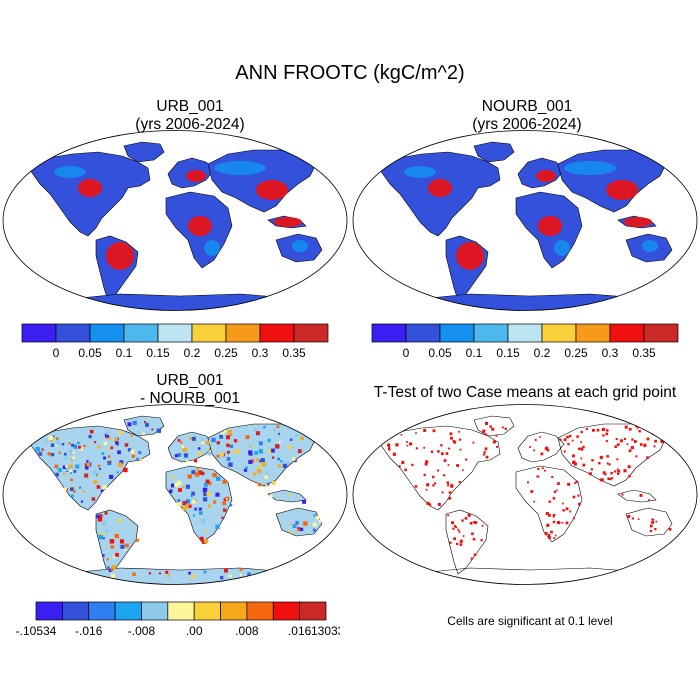 The height and width of the screenshot is (700, 700). What do you see at coordinates (474, 353) in the screenshot?
I see `colorbar-nourb-label-2: 0.1` at bounding box center [474, 353].